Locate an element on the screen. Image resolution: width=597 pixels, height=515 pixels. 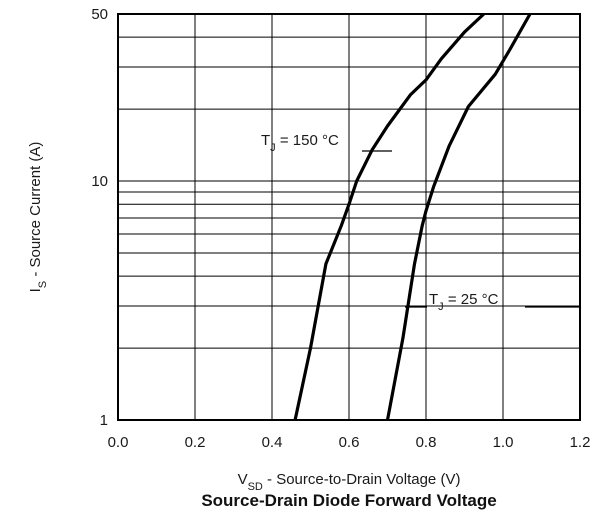
x-tick-label: 0.8 is located at coordinates (426, 442).